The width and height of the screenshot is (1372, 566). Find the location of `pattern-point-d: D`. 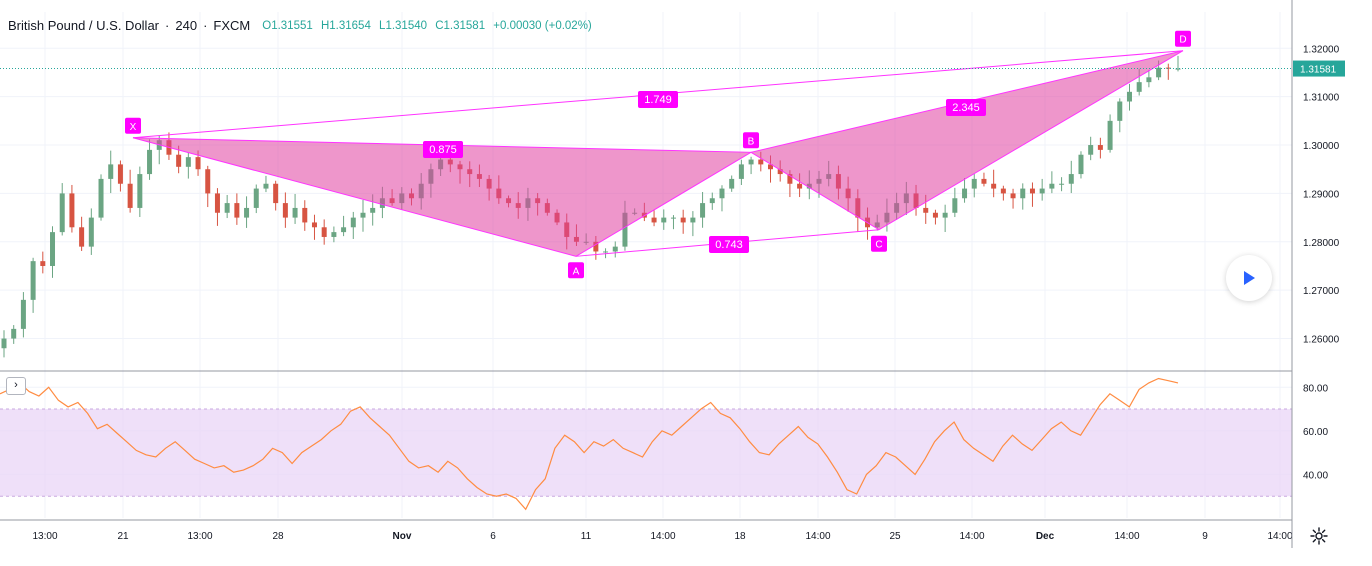

pattern-point-d: D is located at coordinates (1182, 40).